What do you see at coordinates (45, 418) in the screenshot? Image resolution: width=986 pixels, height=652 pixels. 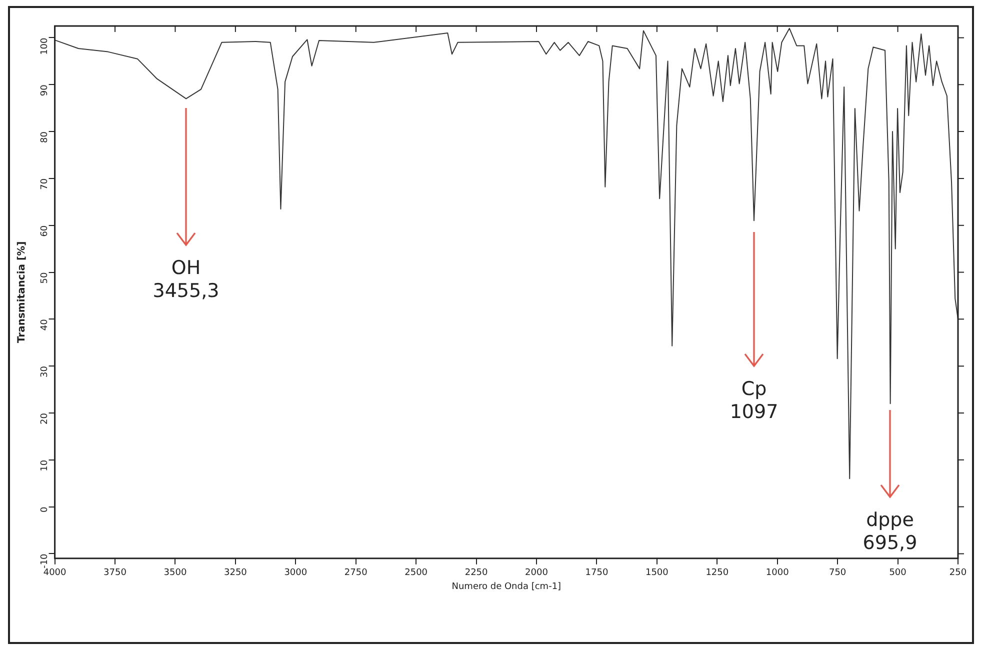 I see `y-tick-label: 20` at bounding box center [45, 418].